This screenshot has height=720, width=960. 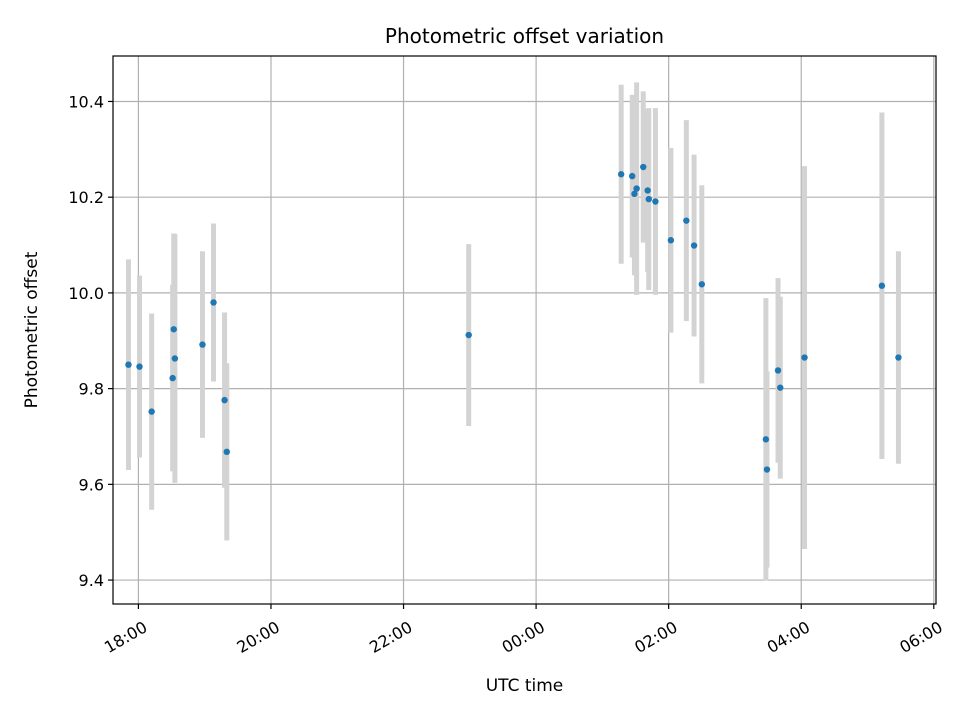 What do you see at coordinates (86, 197) in the screenshot?
I see `y-tick-label: 10.2` at bounding box center [86, 197].